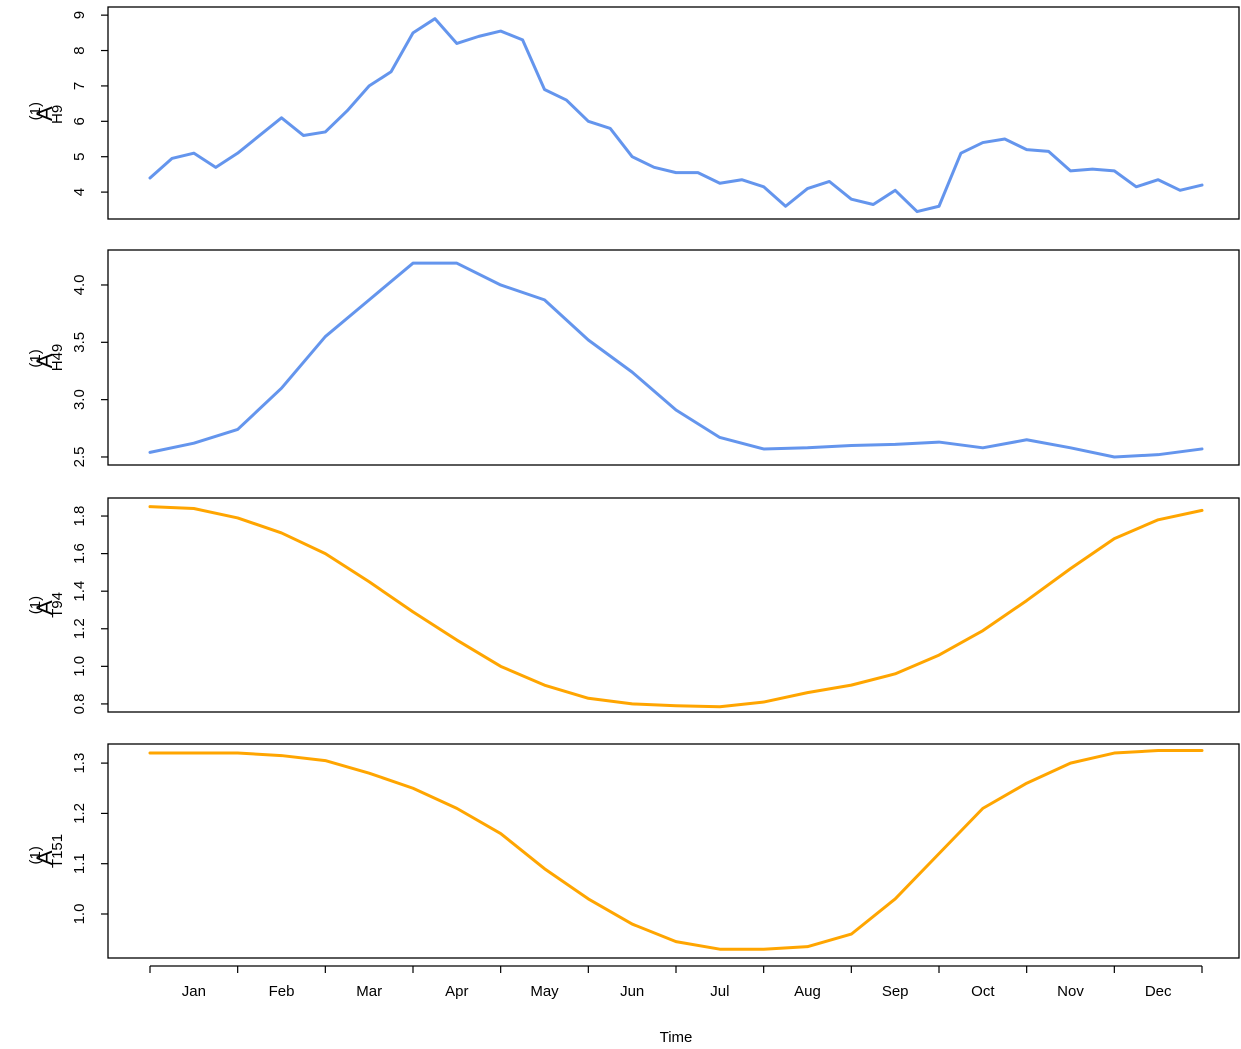 This screenshot has height=1049, width=1241. What do you see at coordinates (676, 1037) in the screenshot?
I see `x-axis-label: Time` at bounding box center [676, 1037].